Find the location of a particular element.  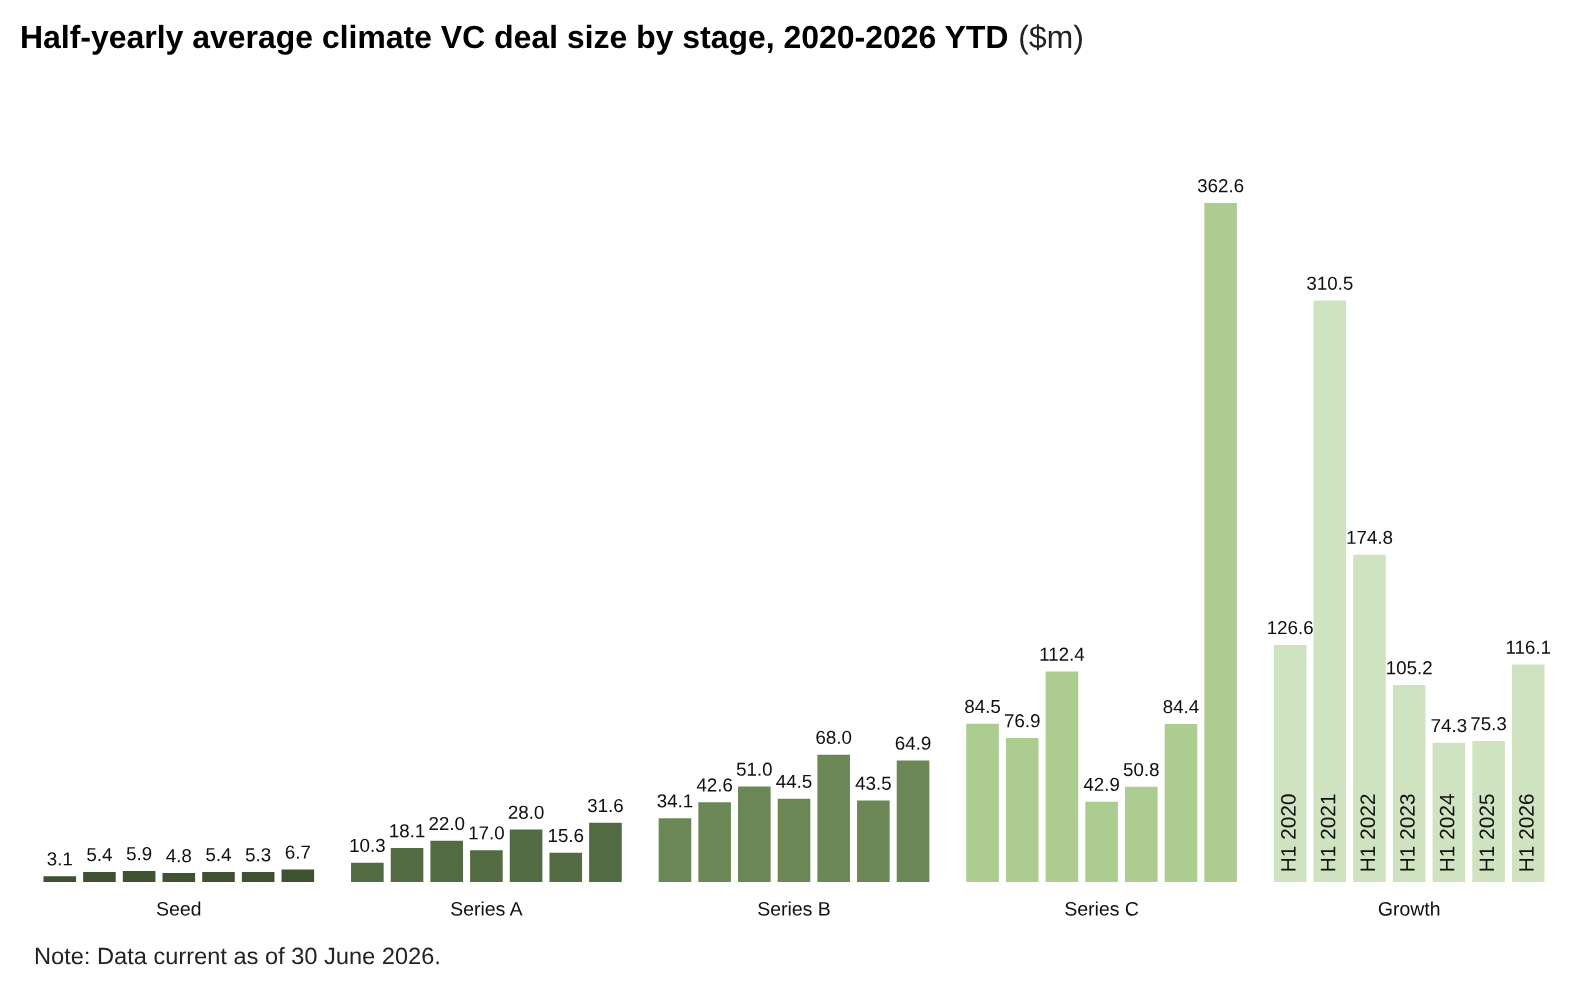

data-label: 42.6 is located at coordinates (714, 785).